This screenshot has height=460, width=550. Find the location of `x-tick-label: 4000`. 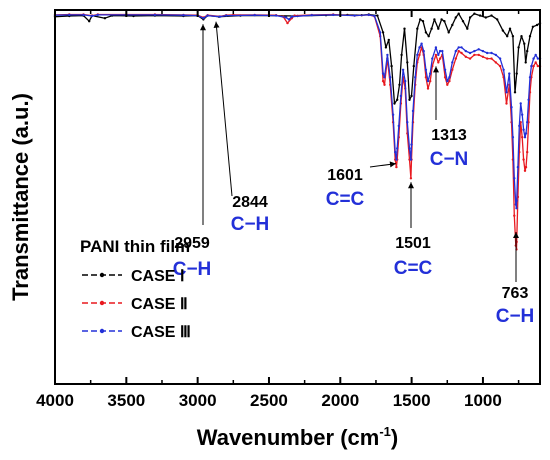

x-tick-label: 4000 is located at coordinates (55, 400).